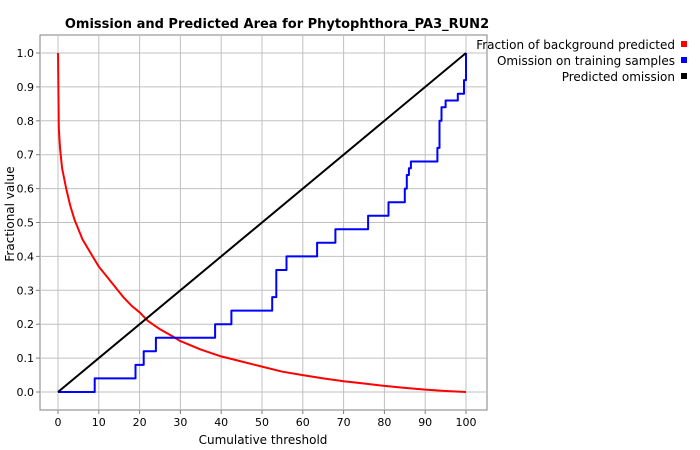  What do you see at coordinates (262, 422) in the screenshot?
I see `x-tick-label: 50` at bounding box center [262, 422].